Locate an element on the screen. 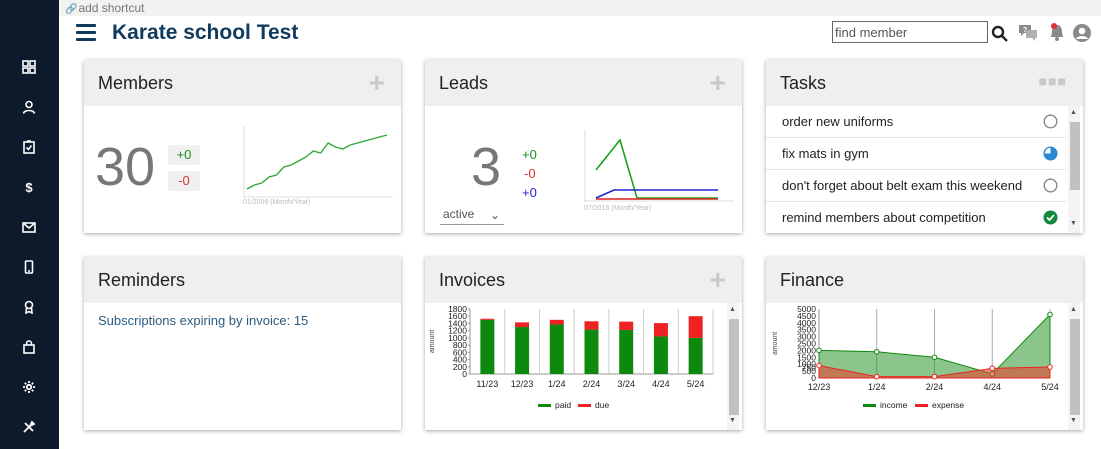 The height and width of the screenshot is (449, 1101). search-input is located at coordinates (910, 32).